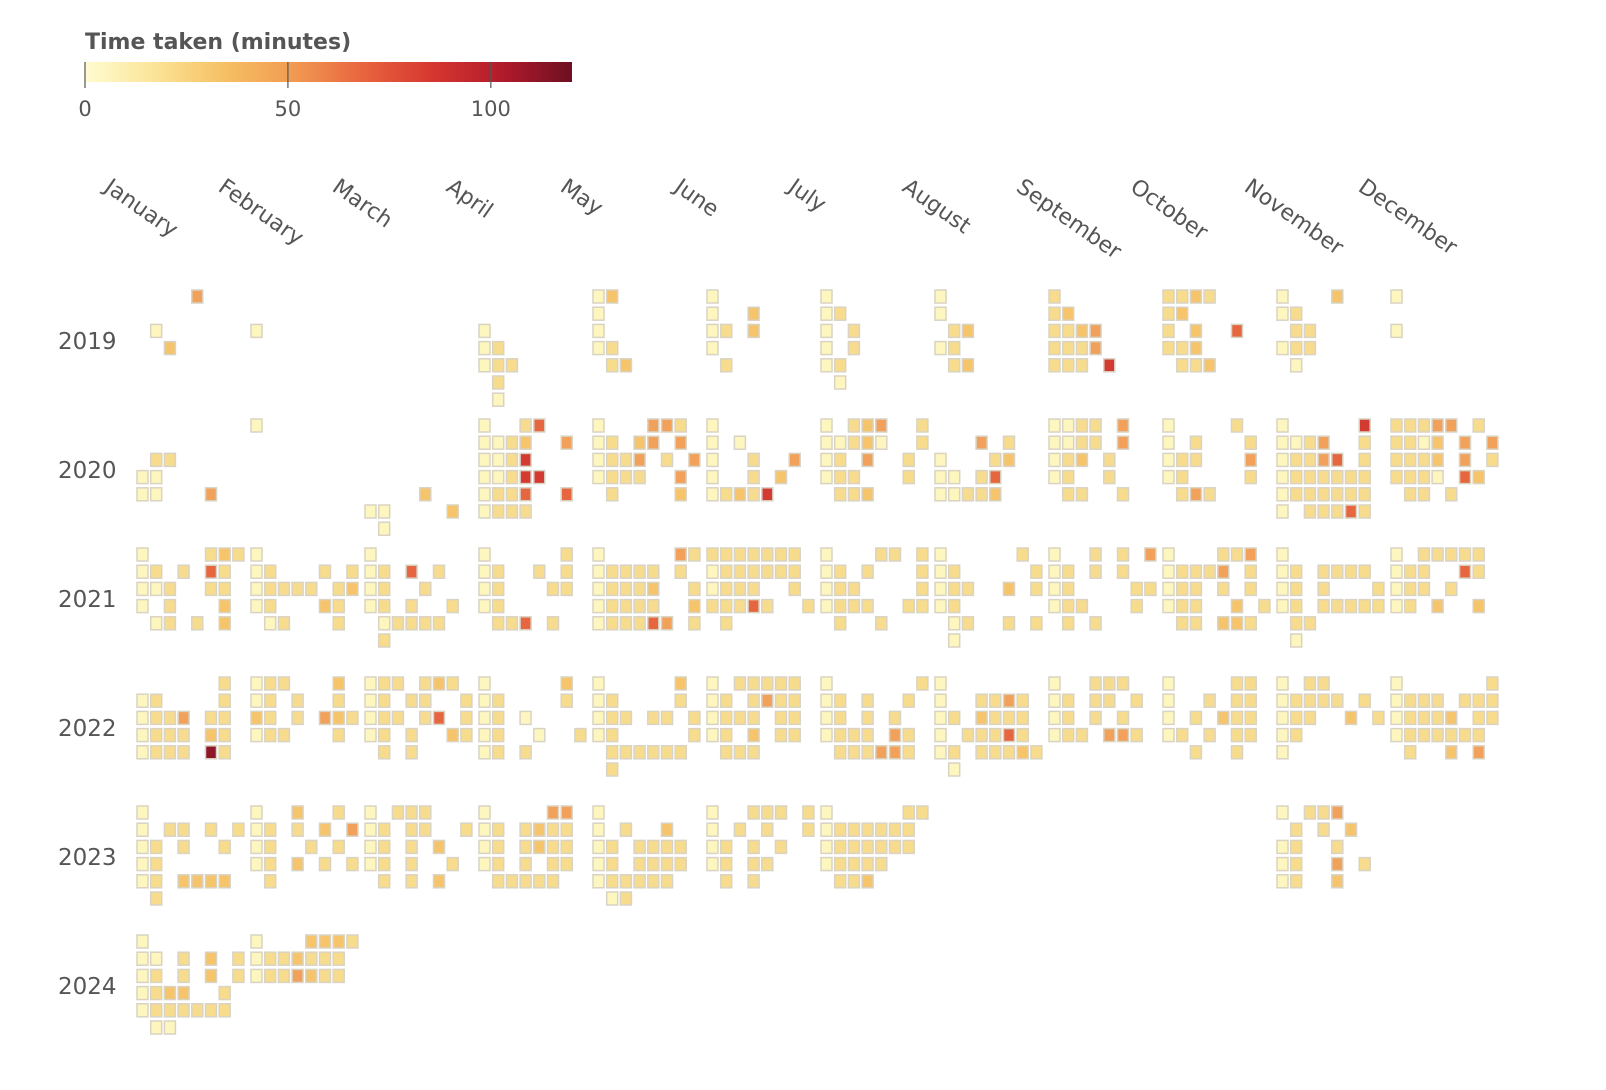  Describe the element at coordinates (140, 207) in the screenshot. I see `month-label-january: January` at that location.